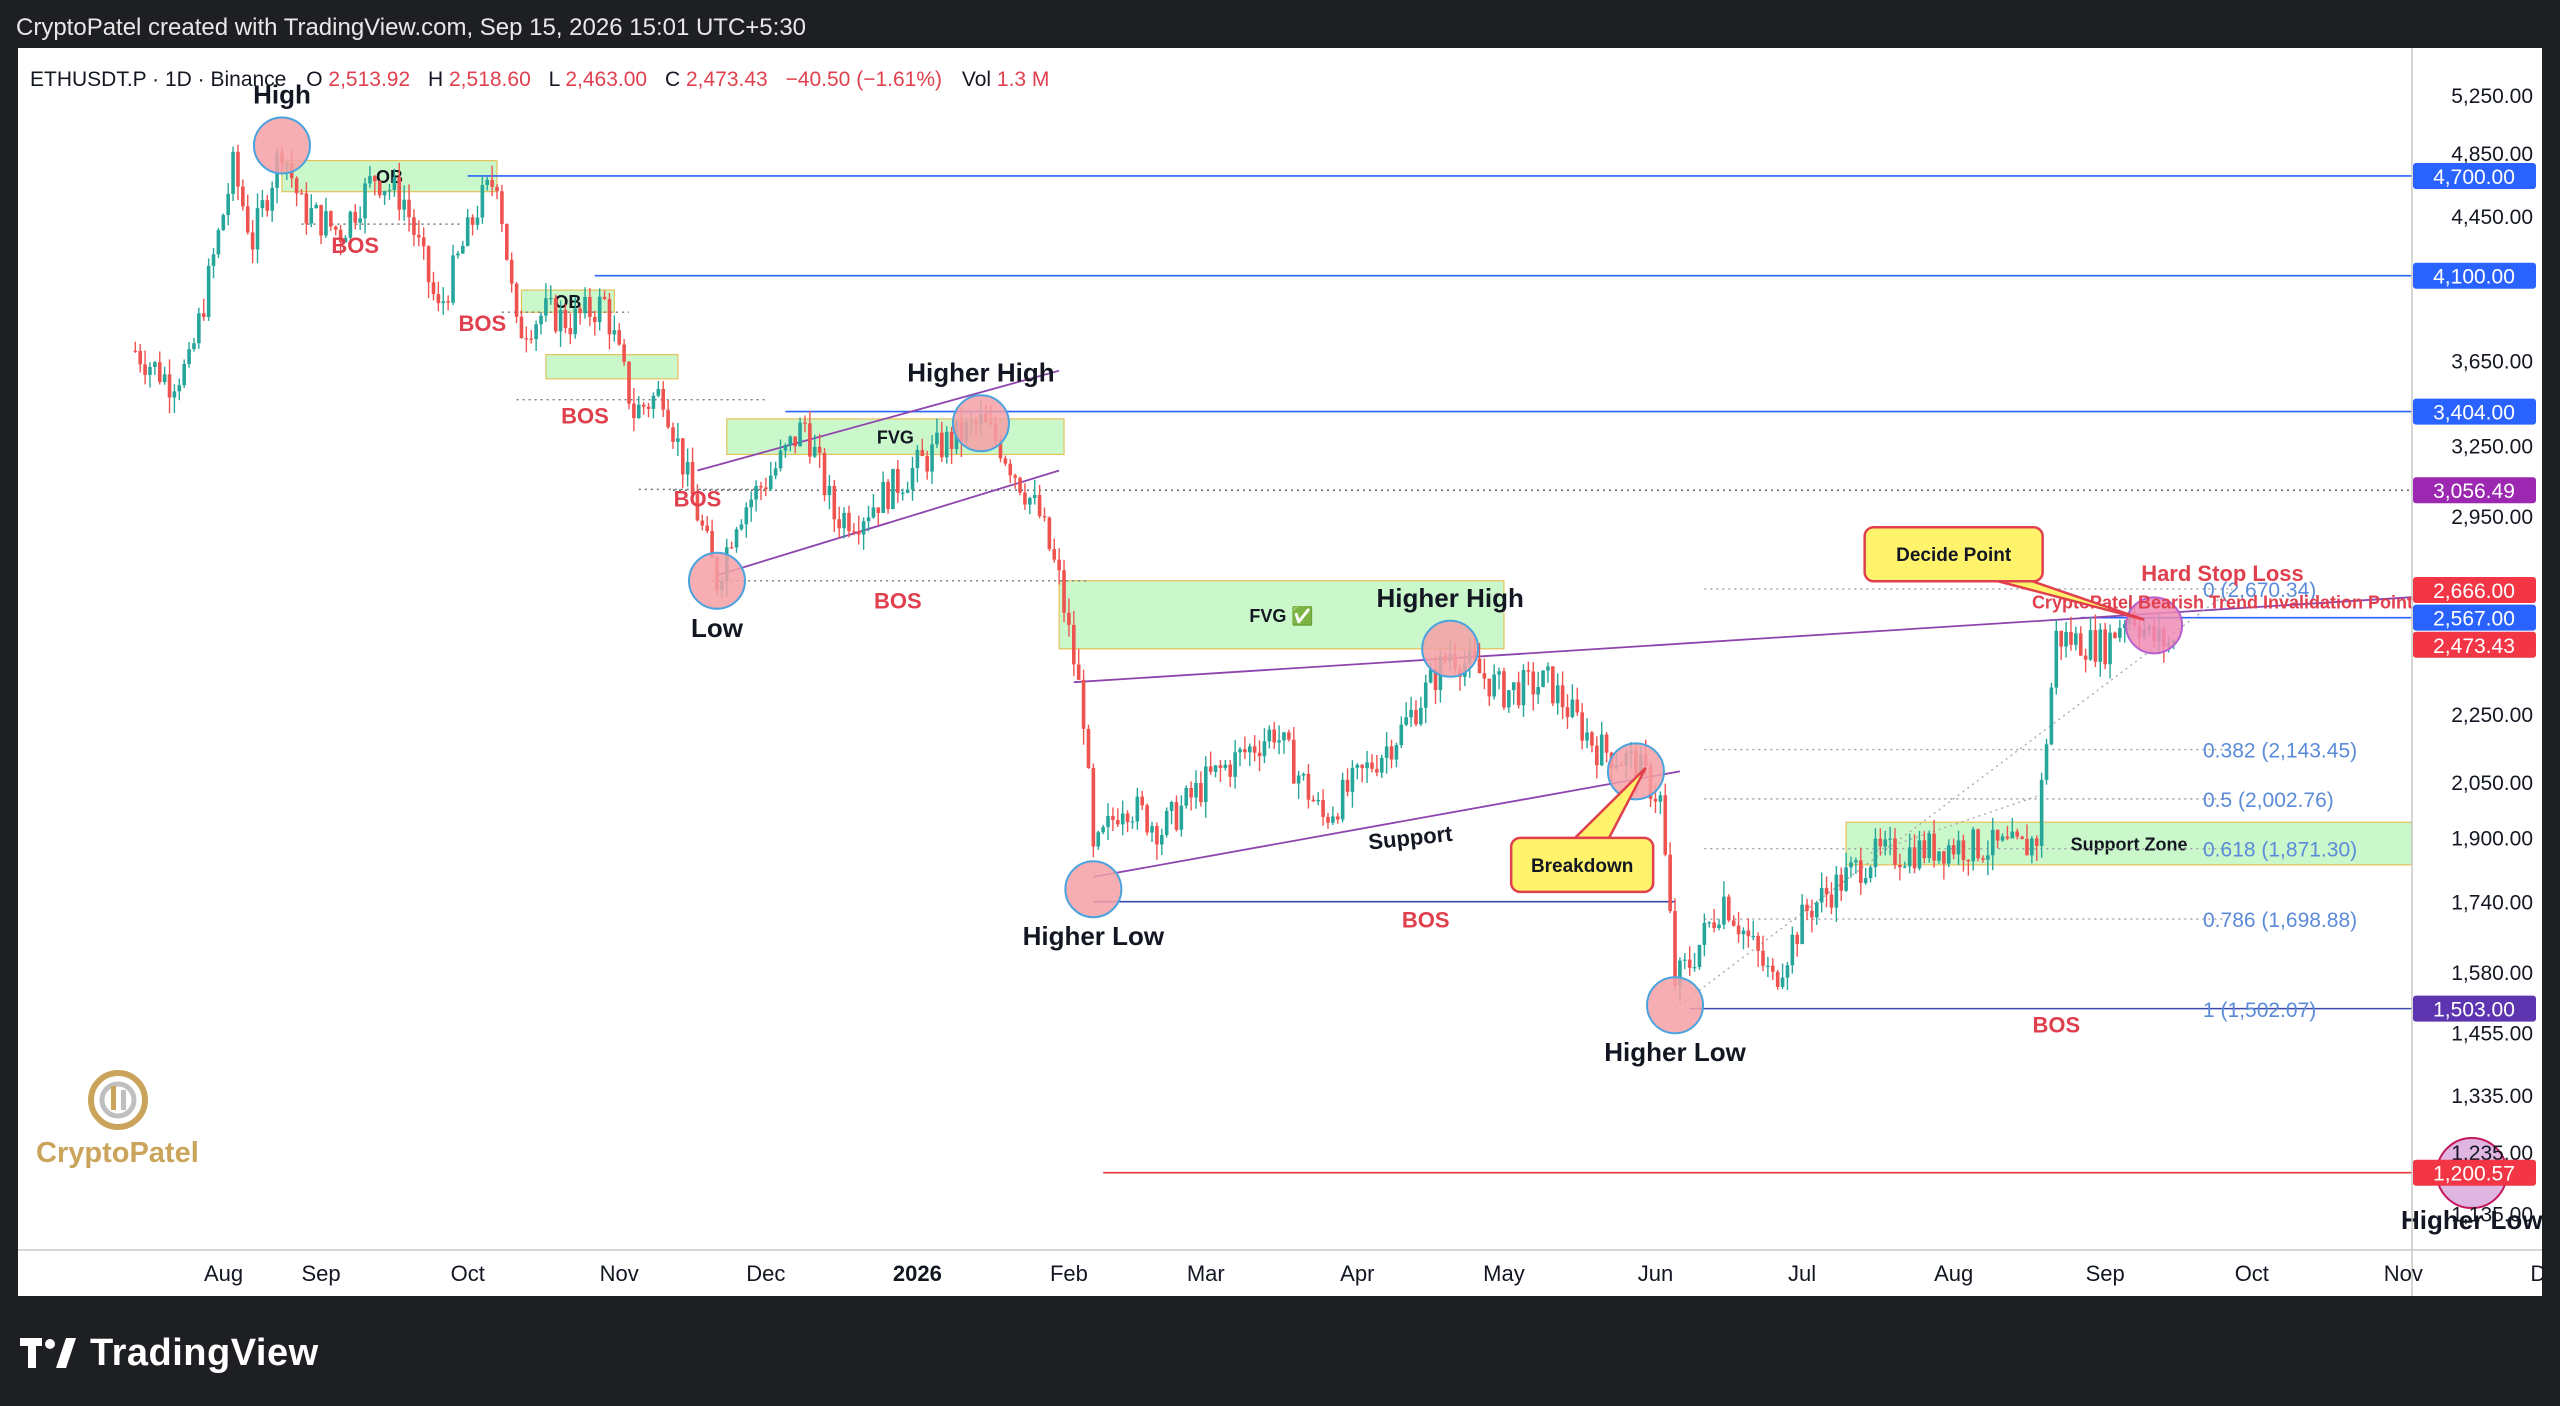 This screenshot has width=2560, height=1406. Describe the element at coordinates (2471, 1220) in the screenshot. I see `pivot-label-8: Higher Low` at that location.